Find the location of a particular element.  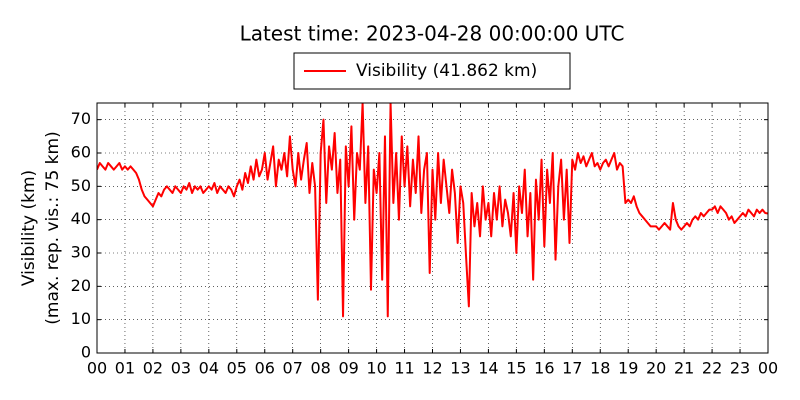

x-tick-label: 09 is located at coordinates (348, 368).